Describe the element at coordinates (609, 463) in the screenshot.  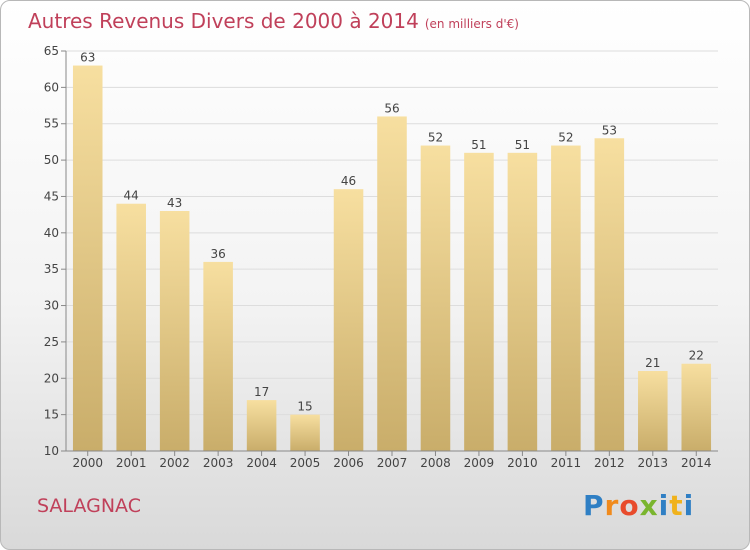
I see `x-tick-label: 2012` at that location.